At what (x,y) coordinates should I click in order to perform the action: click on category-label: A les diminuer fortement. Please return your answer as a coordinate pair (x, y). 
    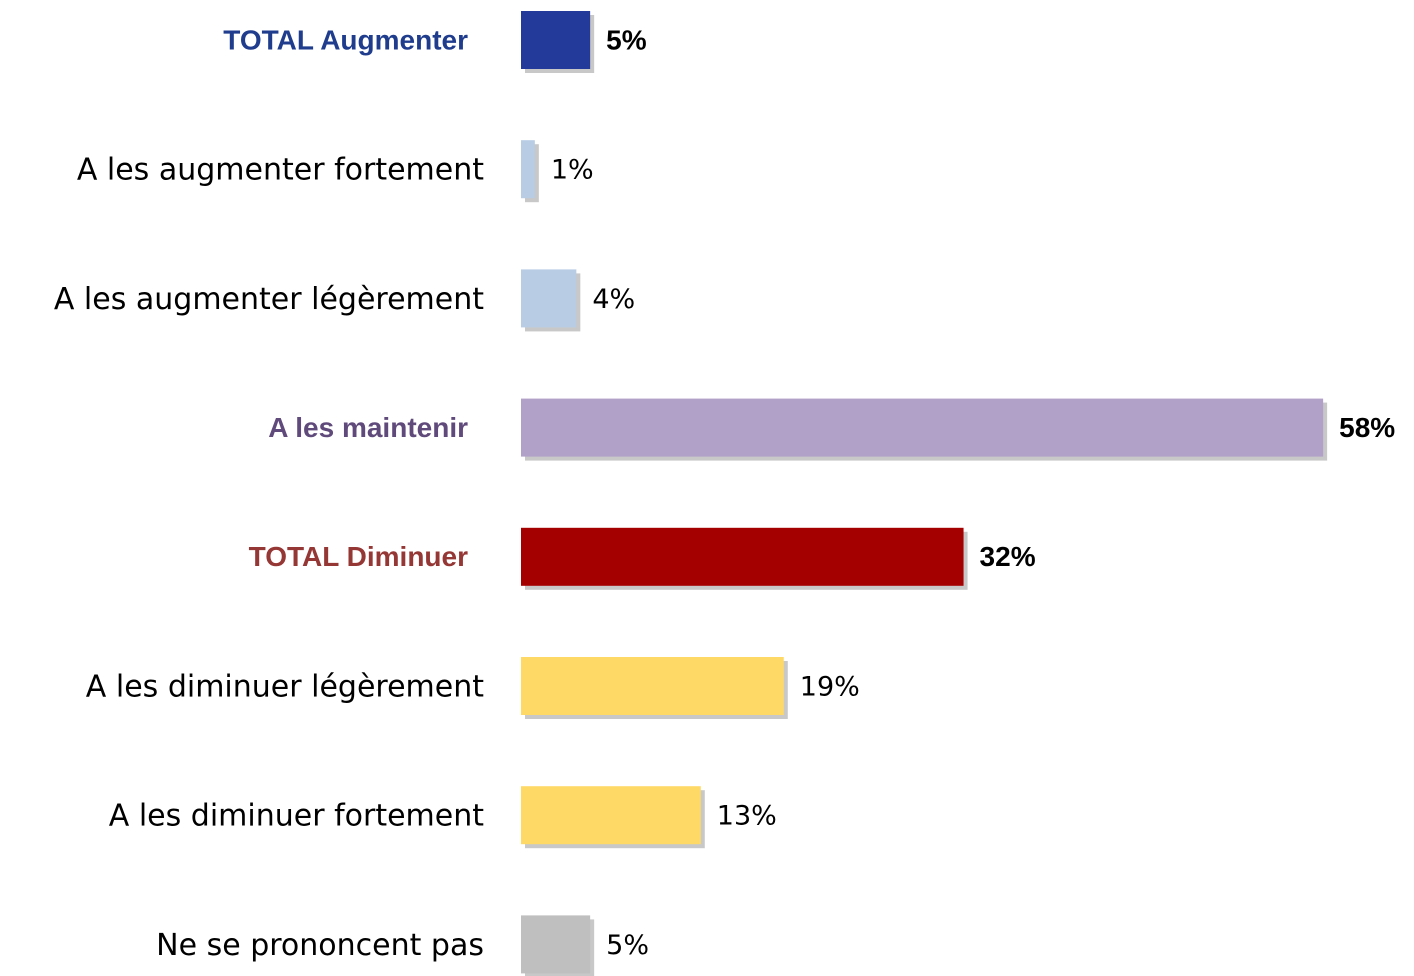
    Looking at the image, I should click on (296, 816).